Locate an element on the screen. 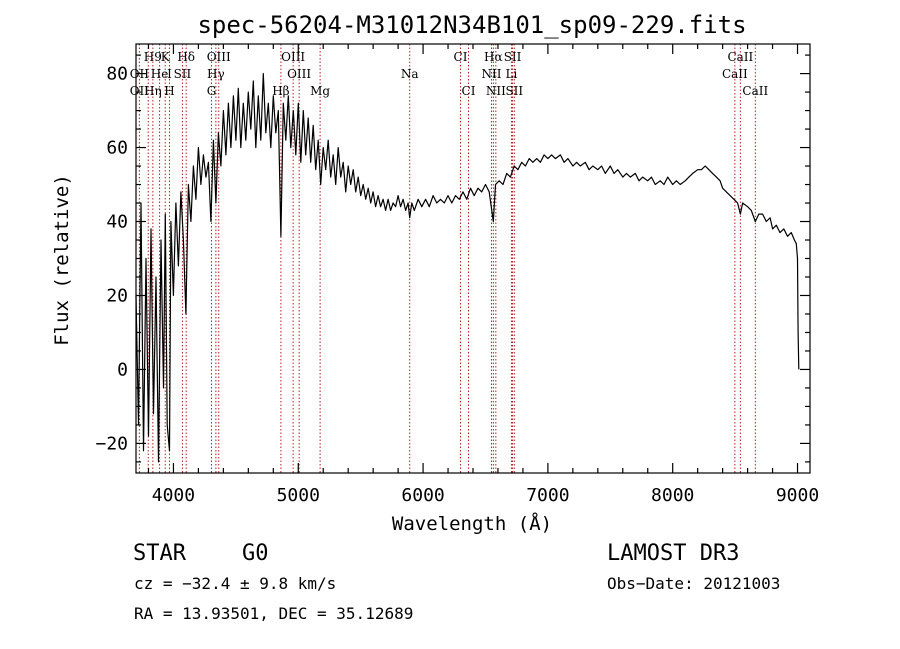 This screenshot has width=900, height=649. spectral-line-label: K is located at coordinates (166, 57).